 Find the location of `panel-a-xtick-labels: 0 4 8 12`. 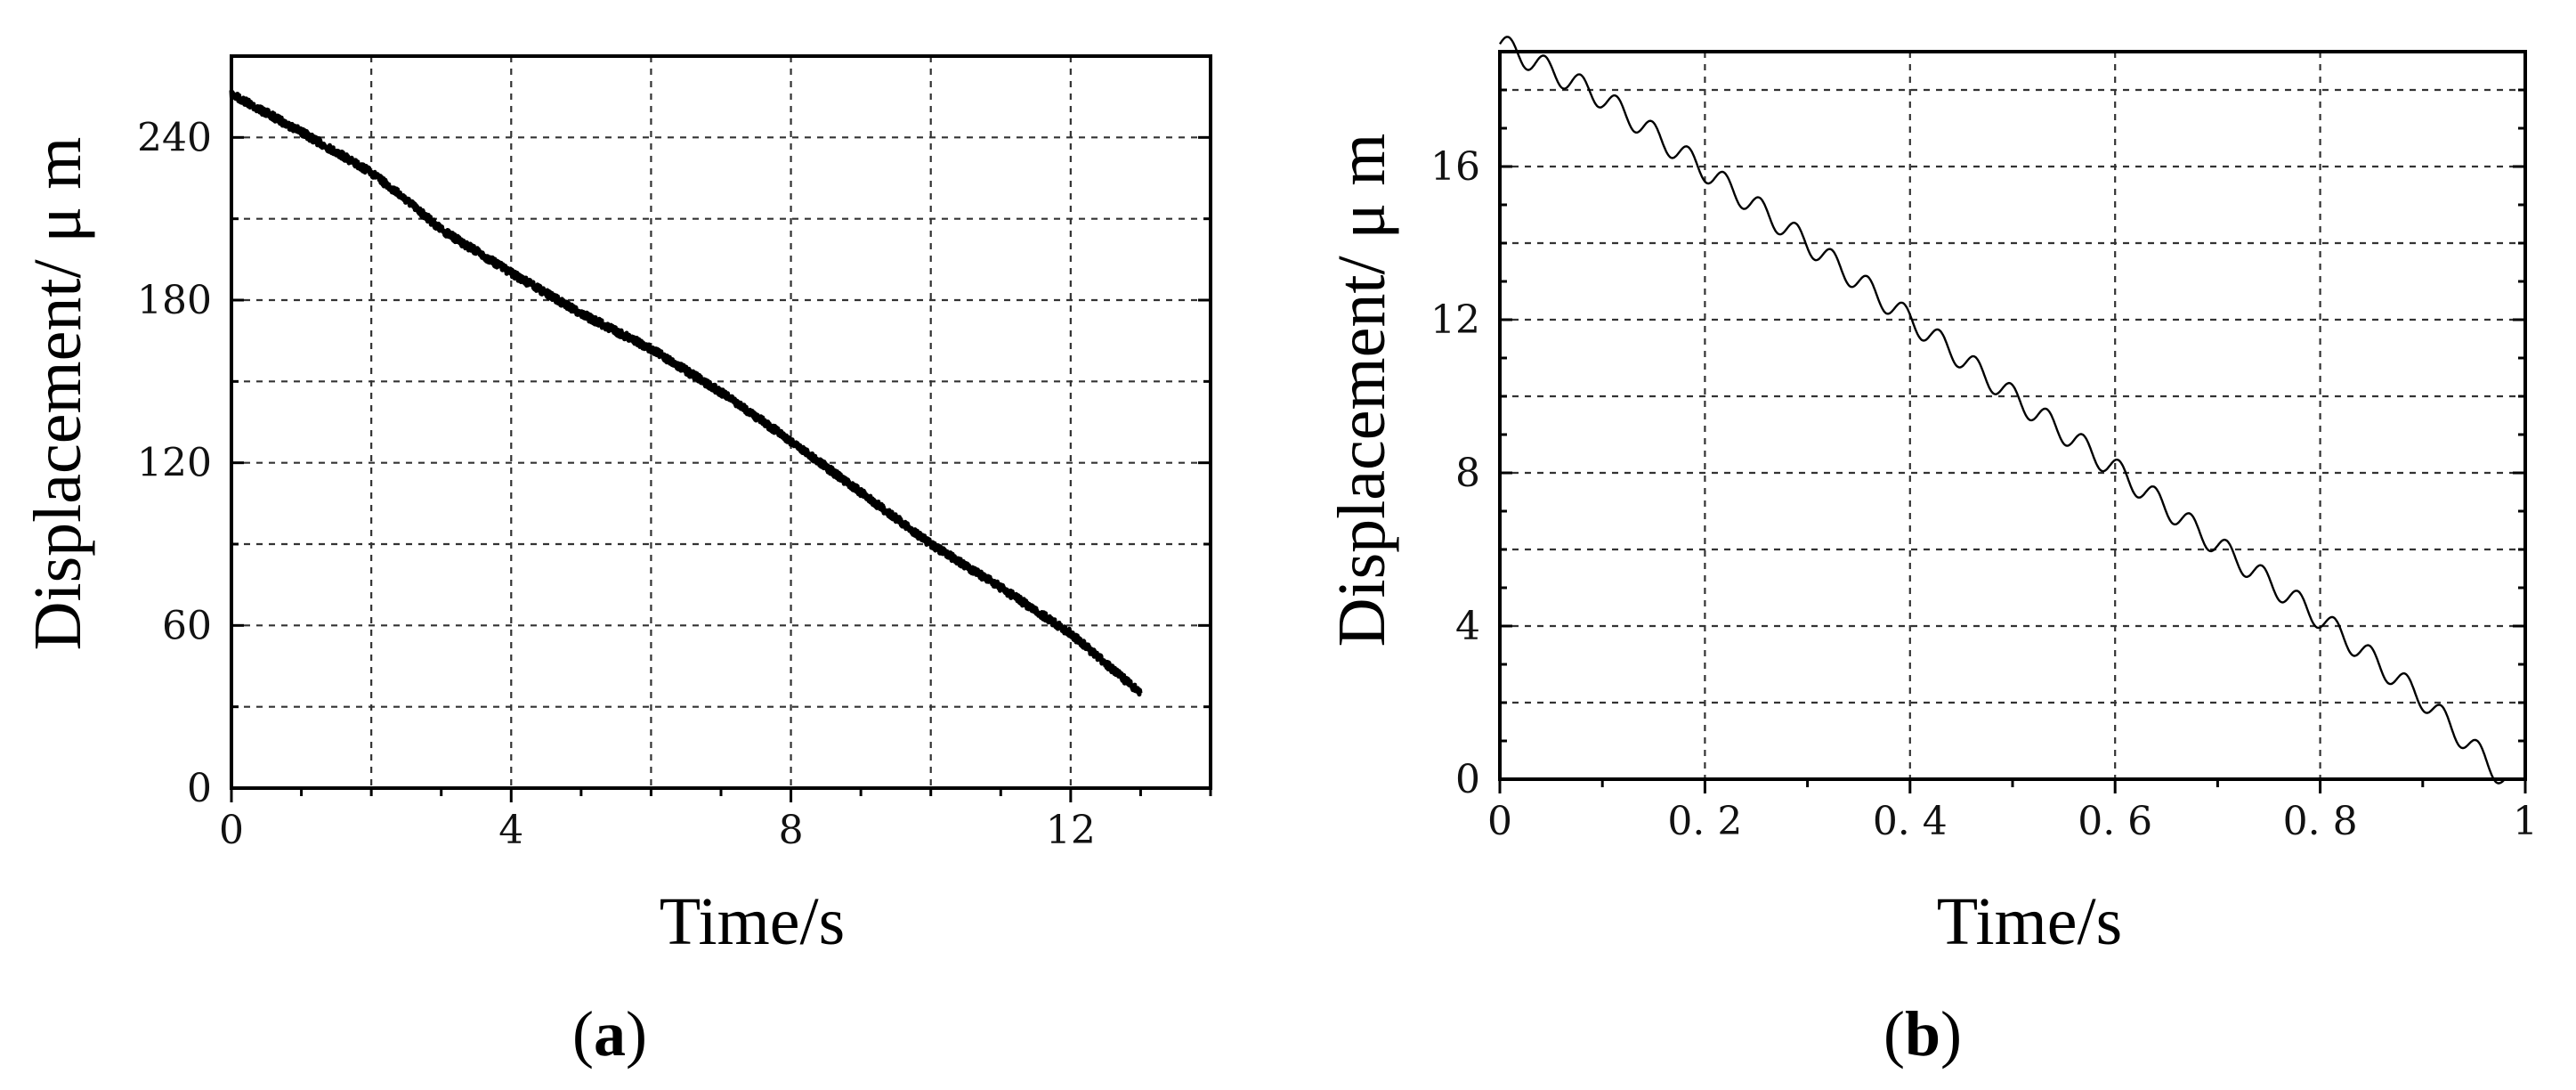

panel-a-xtick-labels: 0 4 8 12 is located at coordinates (658, 830).